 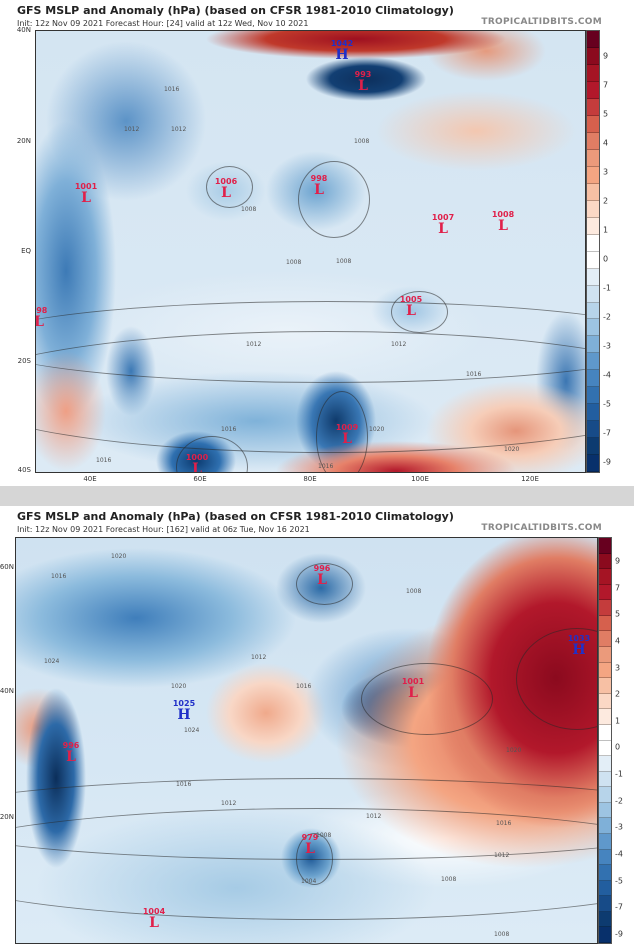 I want to click on pressure-center-high: 1042 H, so click(x=342, y=51).